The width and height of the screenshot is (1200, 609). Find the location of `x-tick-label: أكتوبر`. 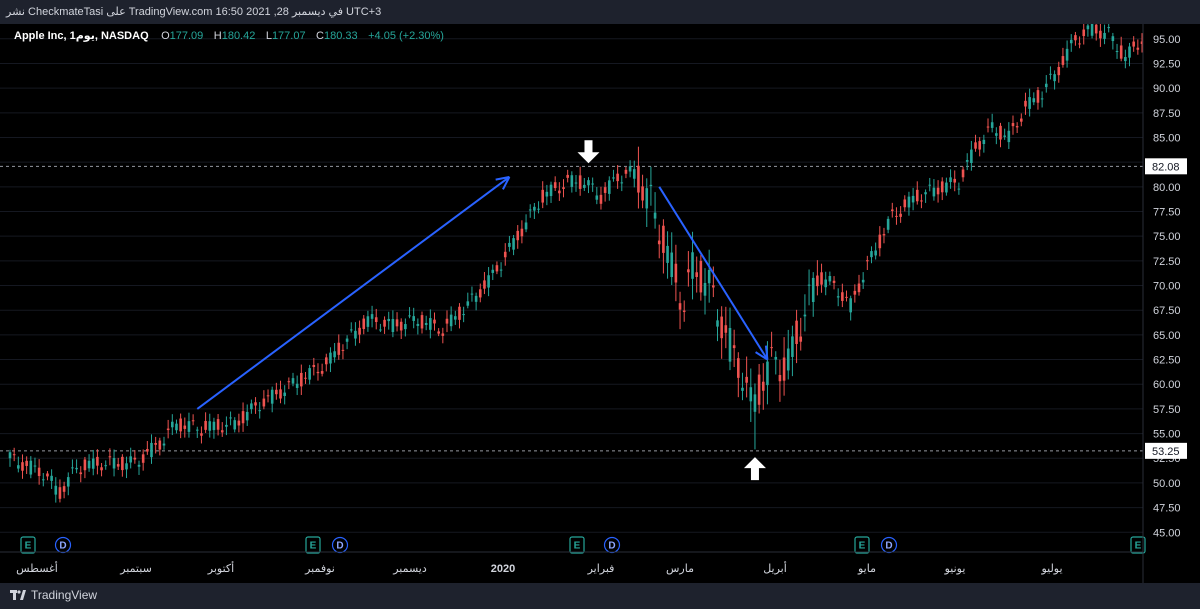

x-tick-label: أكتوبر is located at coordinates (220, 568).